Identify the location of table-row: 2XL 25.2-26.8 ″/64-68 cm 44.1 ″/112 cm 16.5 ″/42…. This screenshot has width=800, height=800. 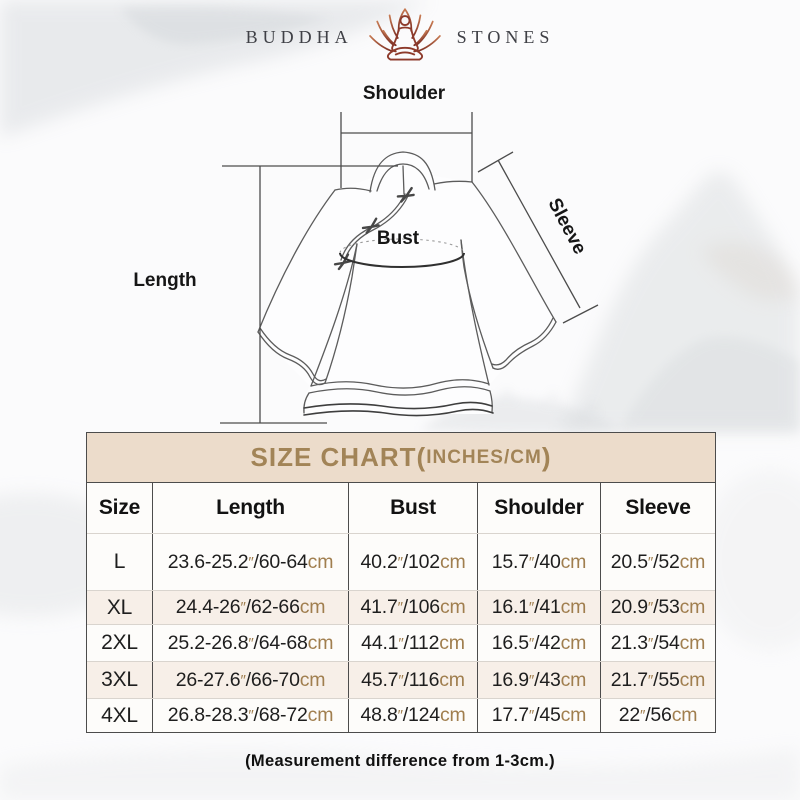
(401, 642).